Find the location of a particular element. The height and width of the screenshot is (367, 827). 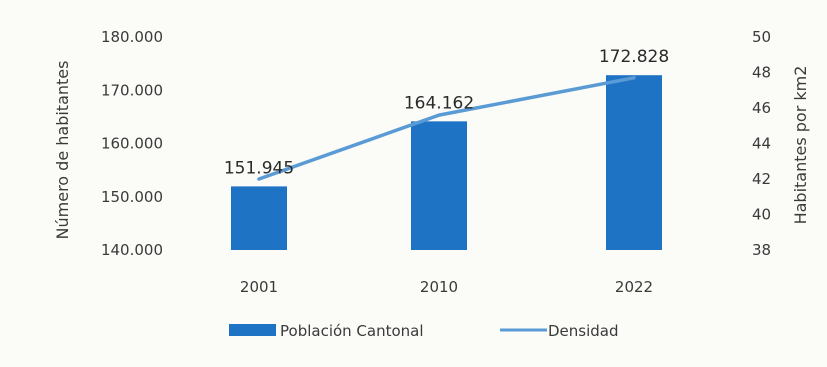

right-axis-tick-label: 46 is located at coordinates (761, 108).